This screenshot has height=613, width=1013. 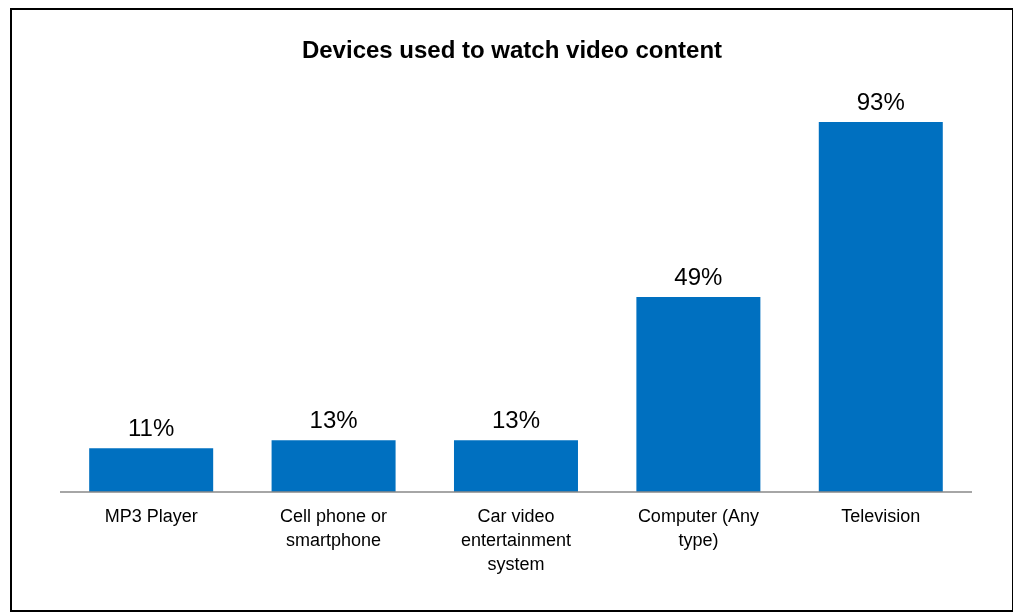 I want to click on chart-title: Devices used to watch video content, so click(x=512, y=50).